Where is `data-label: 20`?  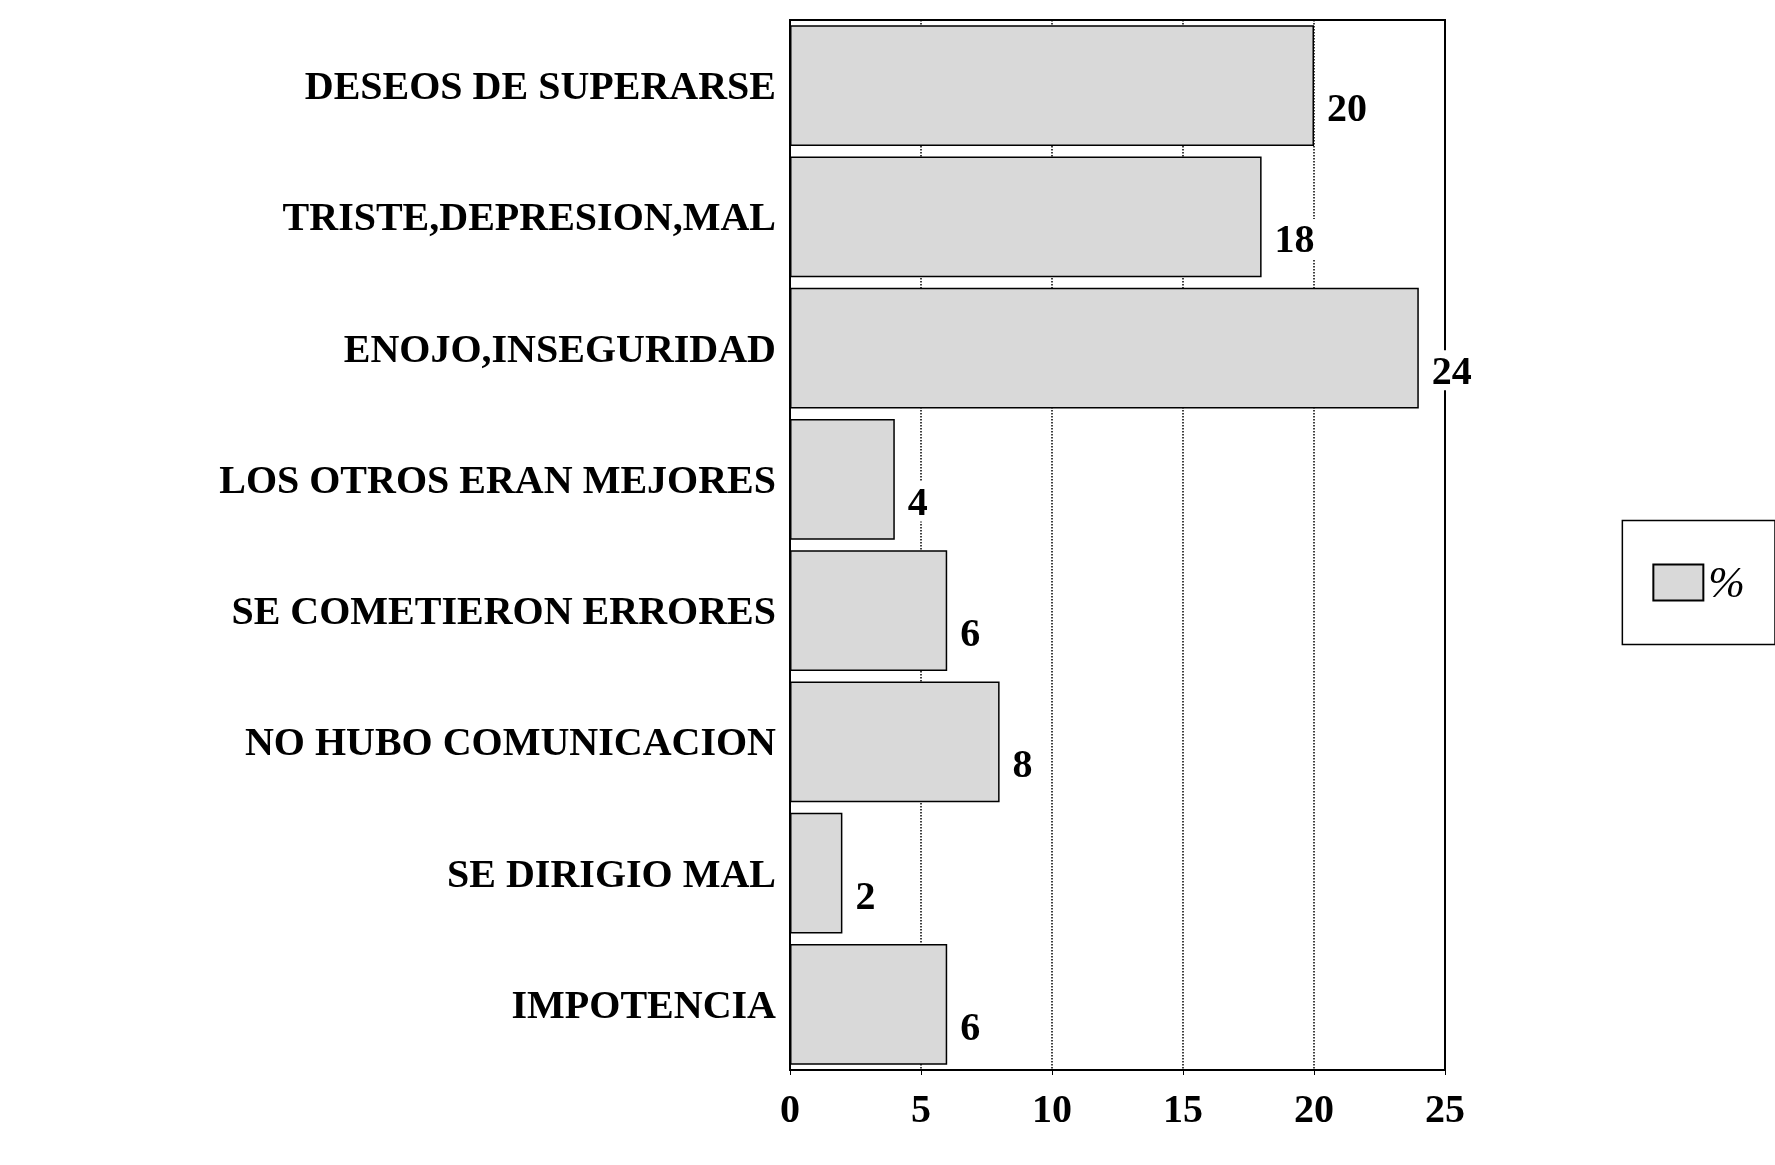
data-label: 20 is located at coordinates (1347, 108).